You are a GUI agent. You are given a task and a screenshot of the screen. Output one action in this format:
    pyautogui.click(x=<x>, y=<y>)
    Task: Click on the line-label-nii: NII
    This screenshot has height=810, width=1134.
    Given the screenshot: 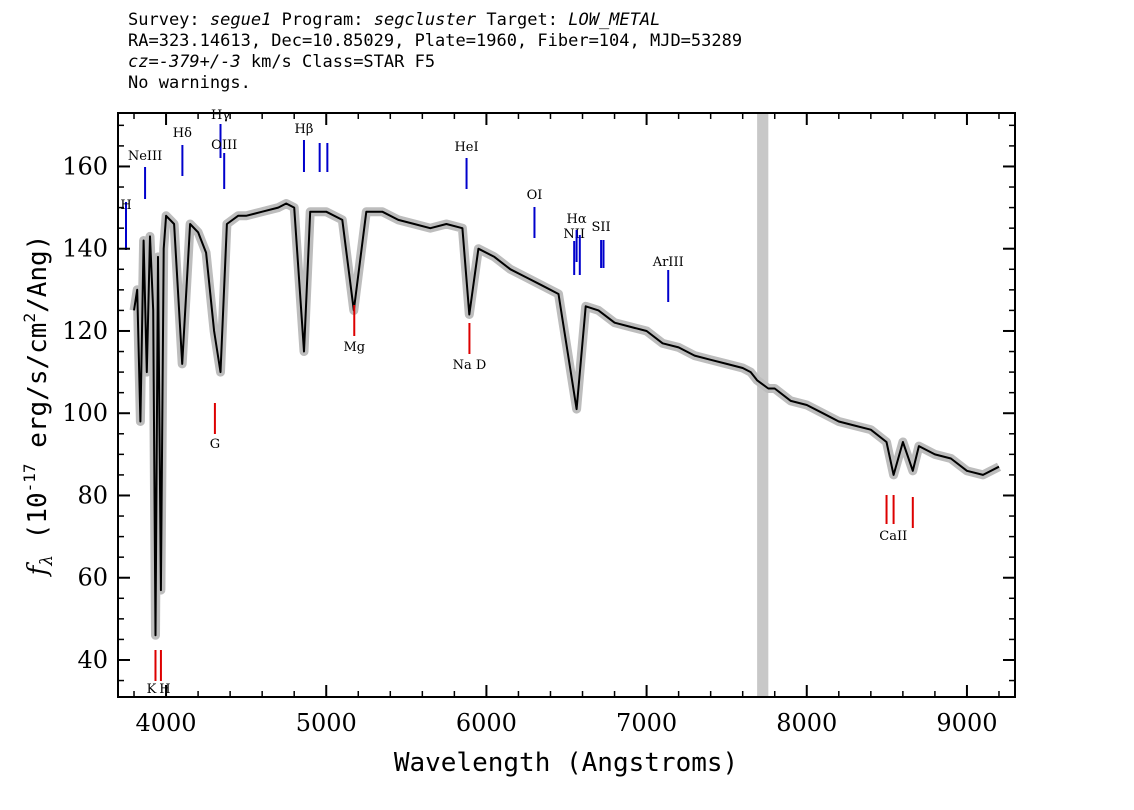 What is the action you would take?
    pyautogui.click(x=574, y=234)
    